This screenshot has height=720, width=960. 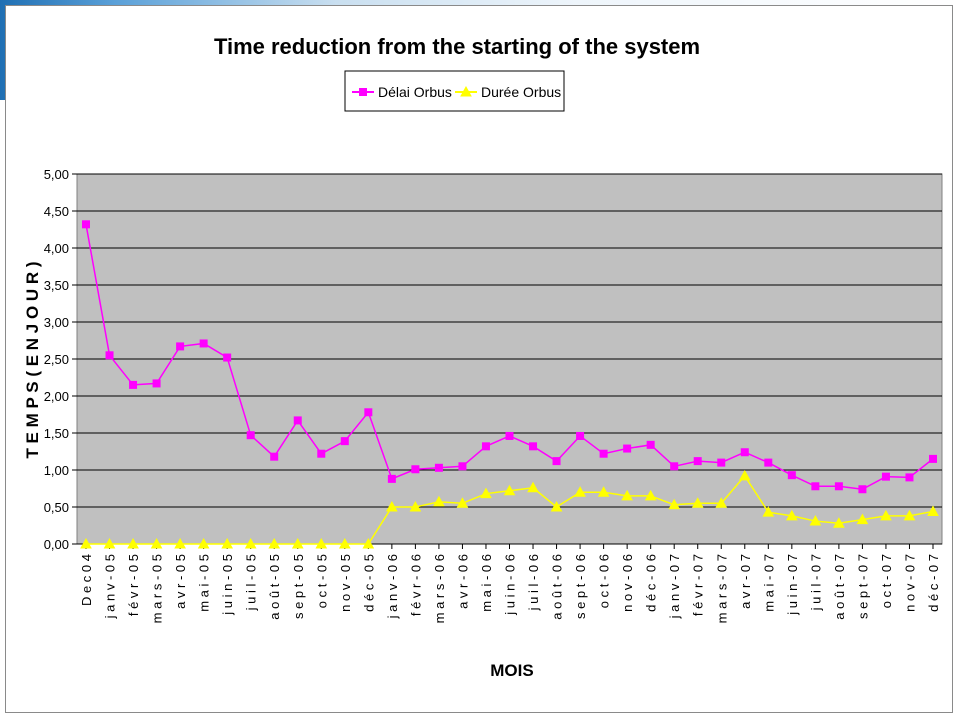 What do you see at coordinates (56, 285) in the screenshot?
I see `y-tick-label: 3,50` at bounding box center [56, 285].